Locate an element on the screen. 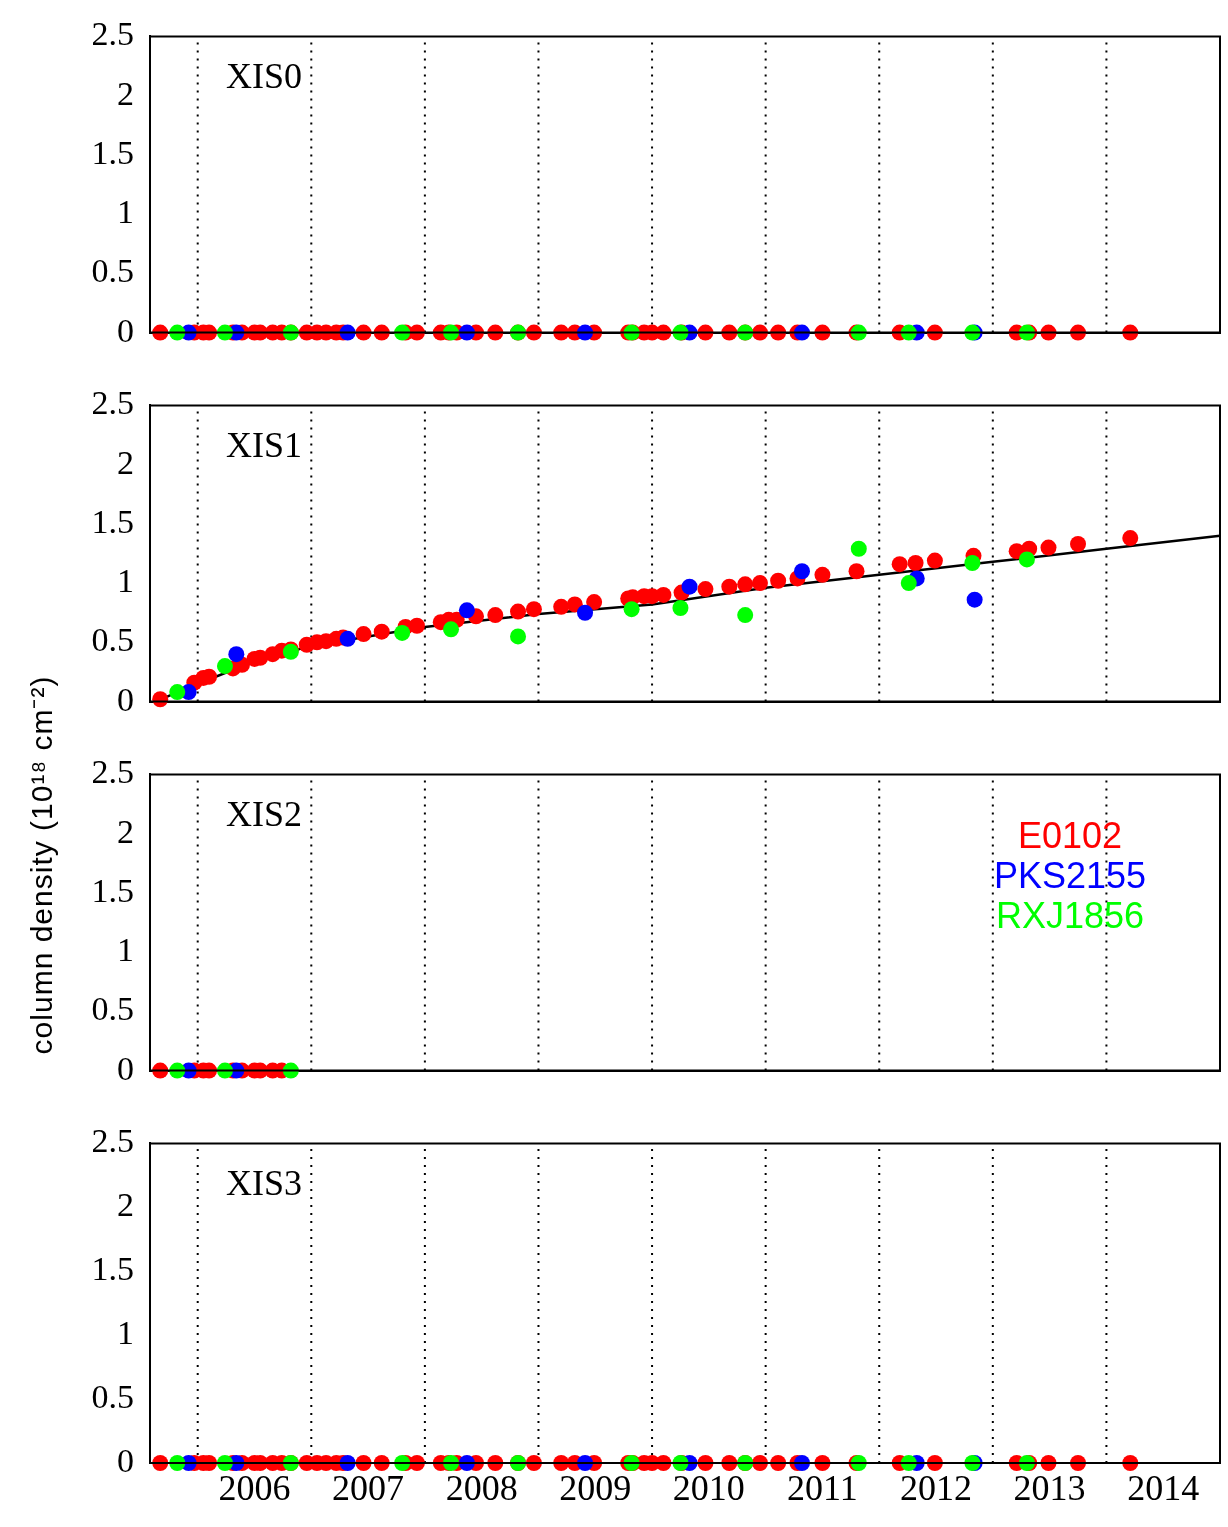  x-tick-label: 2013 is located at coordinates (1049, 1488).